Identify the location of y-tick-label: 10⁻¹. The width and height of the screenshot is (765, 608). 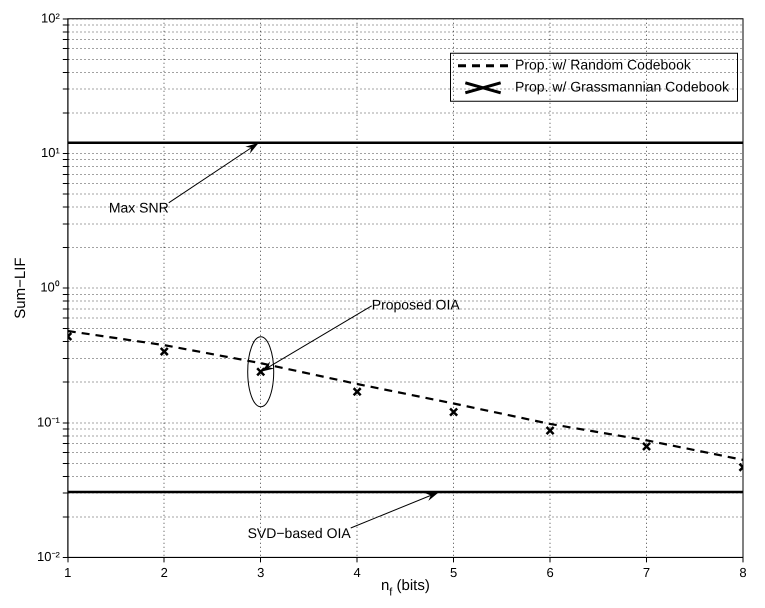
(48, 422).